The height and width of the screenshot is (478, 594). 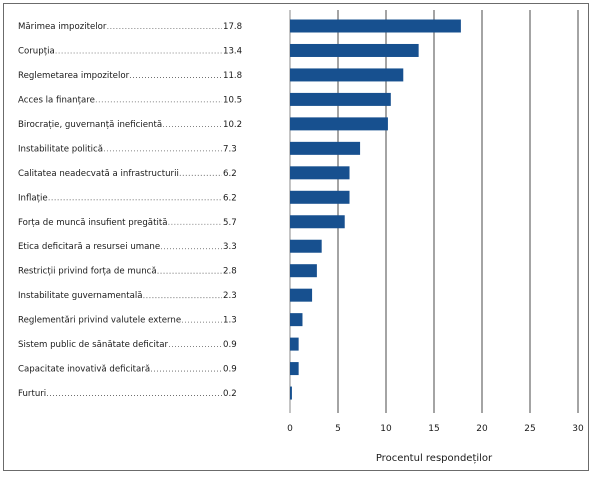 I want to click on value-label-4: 10.5, so click(x=232, y=100).